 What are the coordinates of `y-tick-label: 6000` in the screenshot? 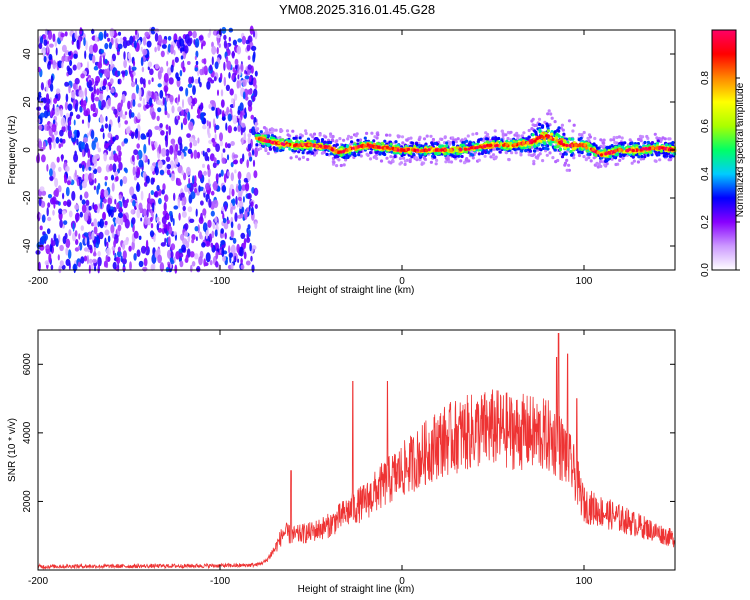 It's located at (27, 364).